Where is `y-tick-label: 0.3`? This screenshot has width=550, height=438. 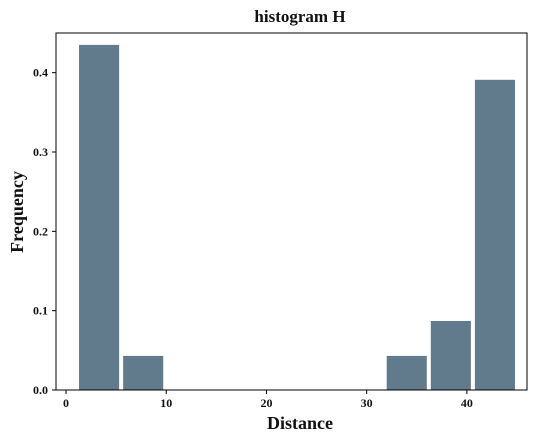 y-tick-label: 0.3 is located at coordinates (40, 152).